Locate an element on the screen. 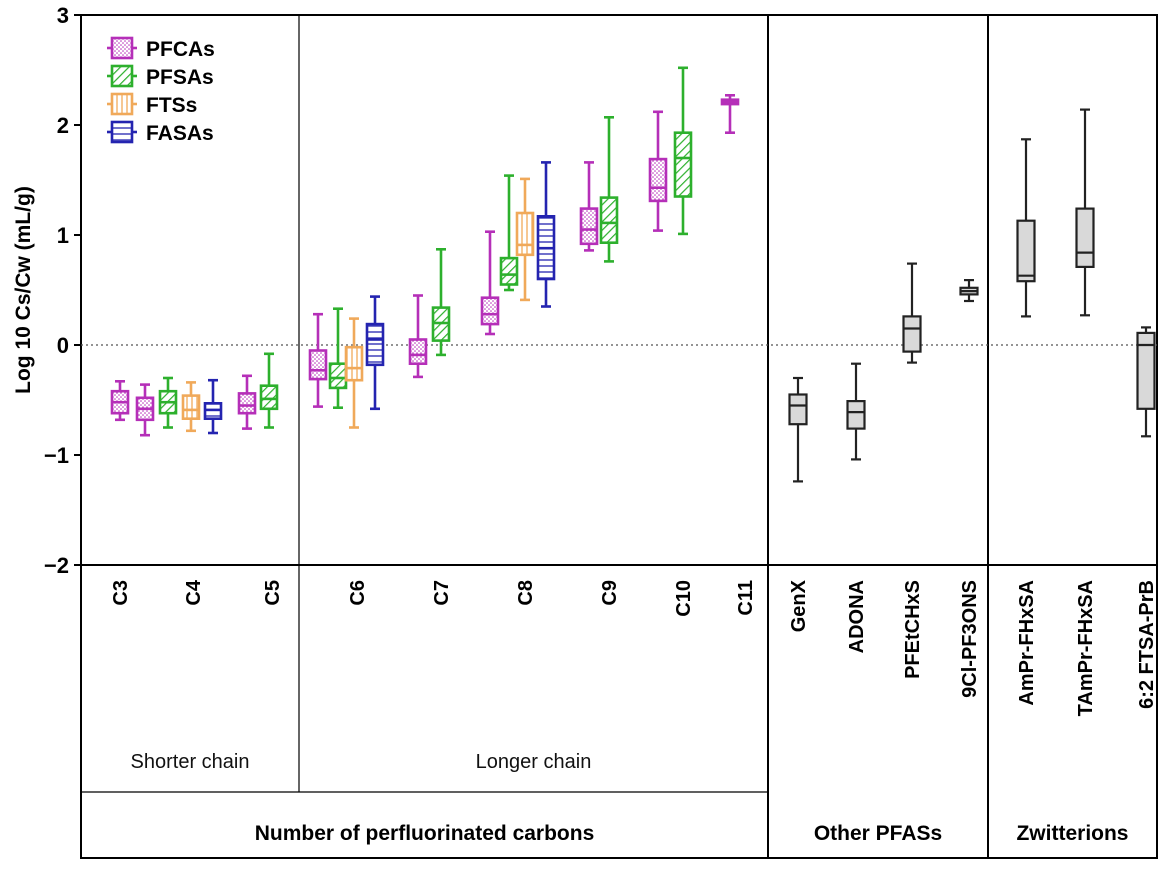 Image resolution: width=1167 pixels, height=872 pixels. box-fasas-c6 is located at coordinates (375, 353).